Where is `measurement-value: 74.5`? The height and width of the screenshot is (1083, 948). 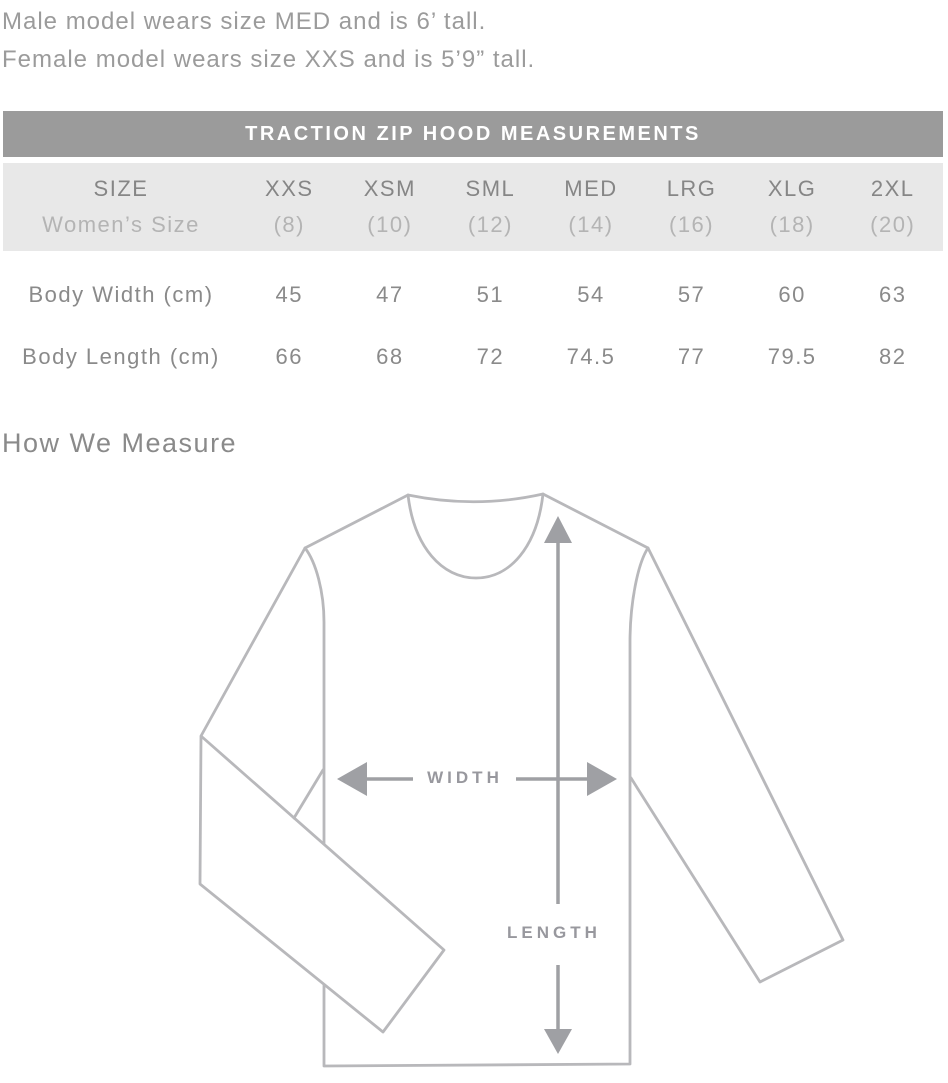 measurement-value: 74.5 is located at coordinates (591, 356).